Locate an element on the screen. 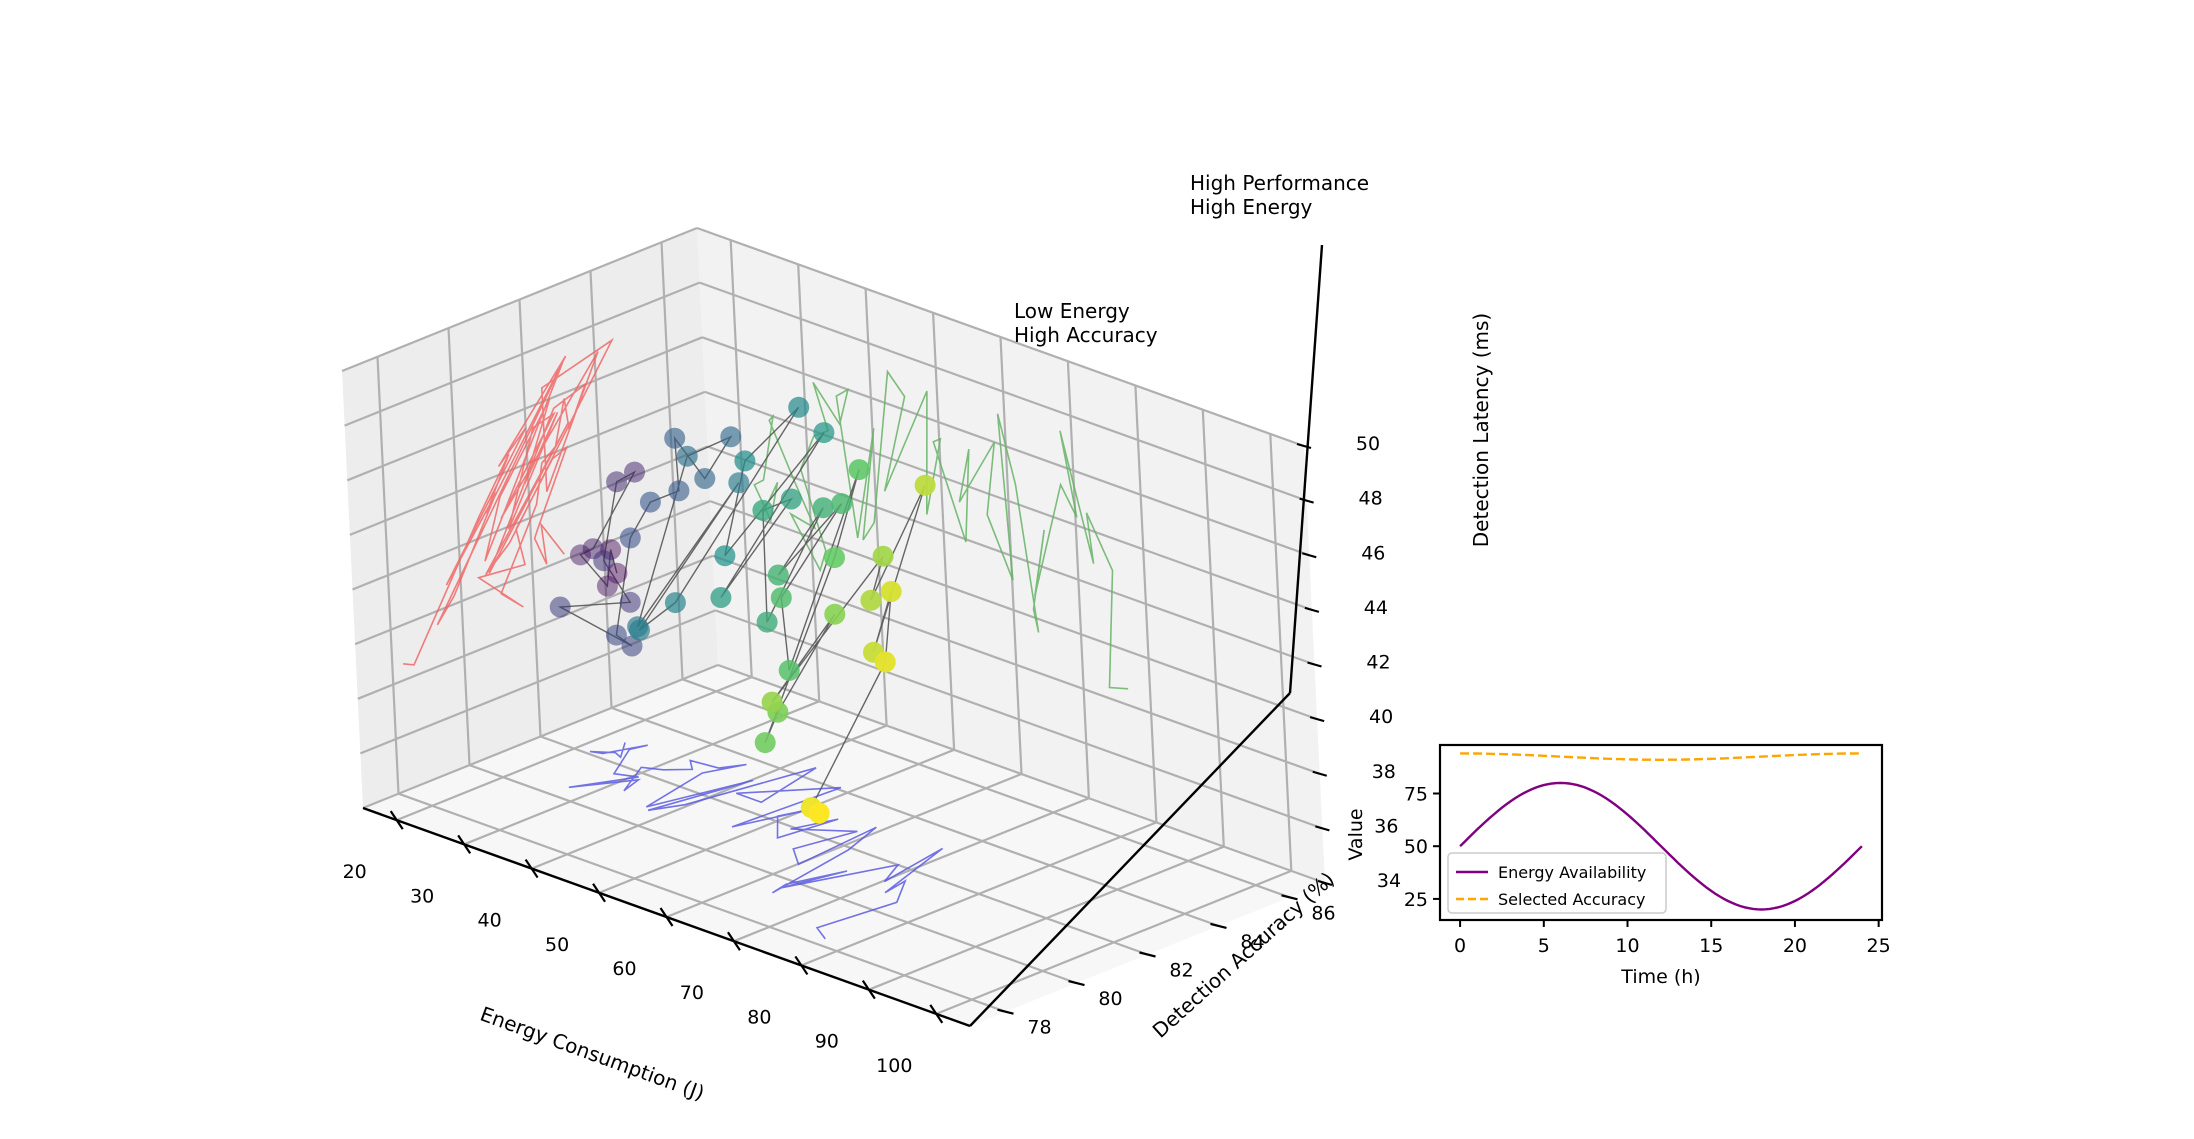 The image size is (2194, 1139). x-axis-label: Energy Consumption (J) is located at coordinates (592, 1054).